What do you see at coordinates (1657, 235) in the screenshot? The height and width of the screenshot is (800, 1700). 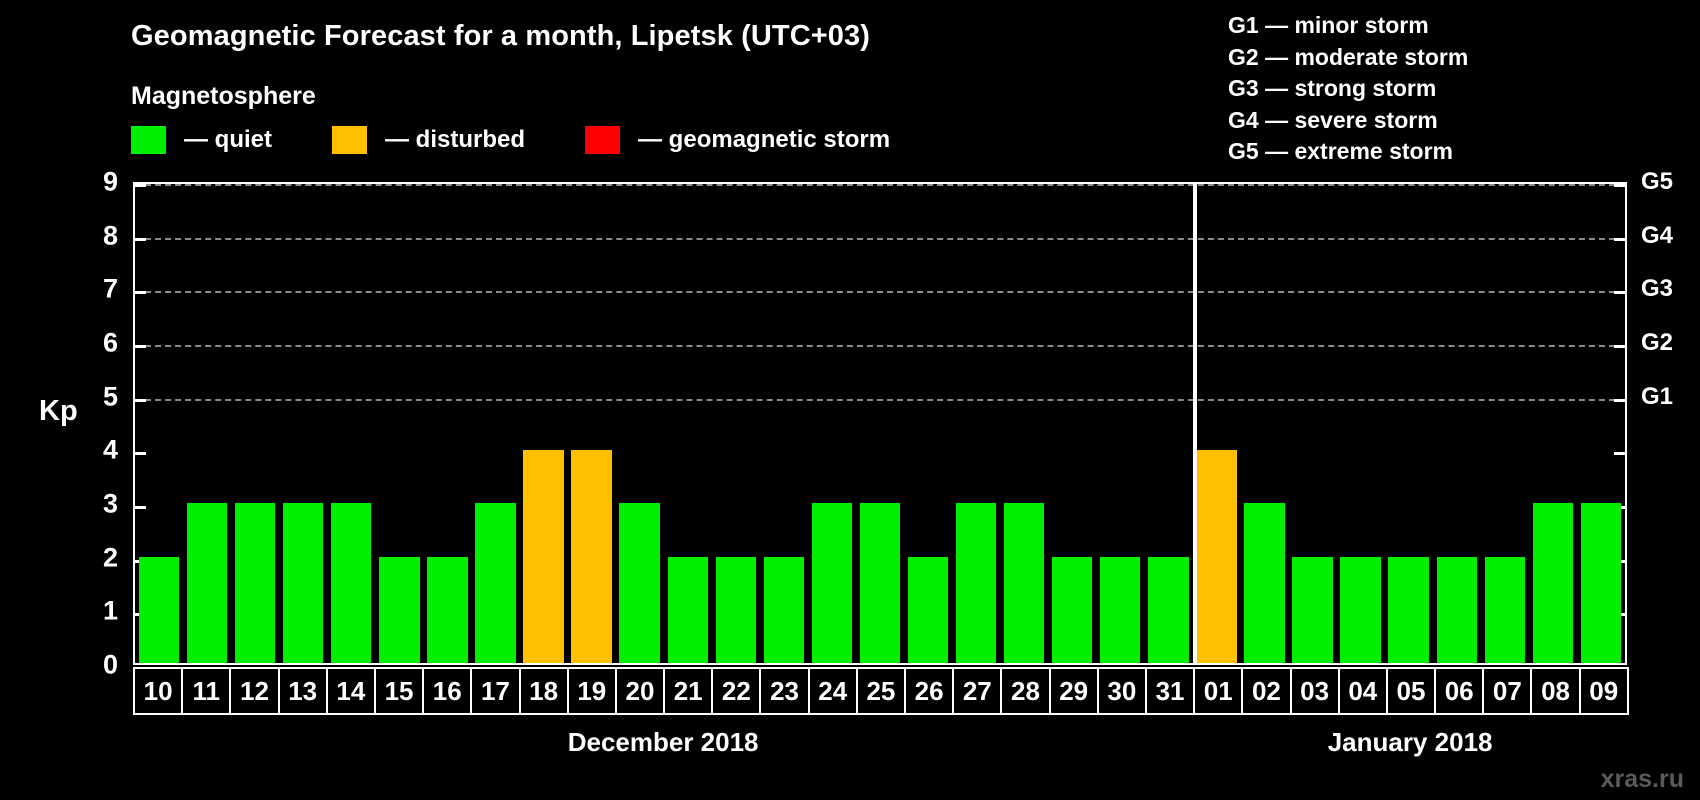 I see `g-scale-tick-label: G4` at bounding box center [1657, 235].